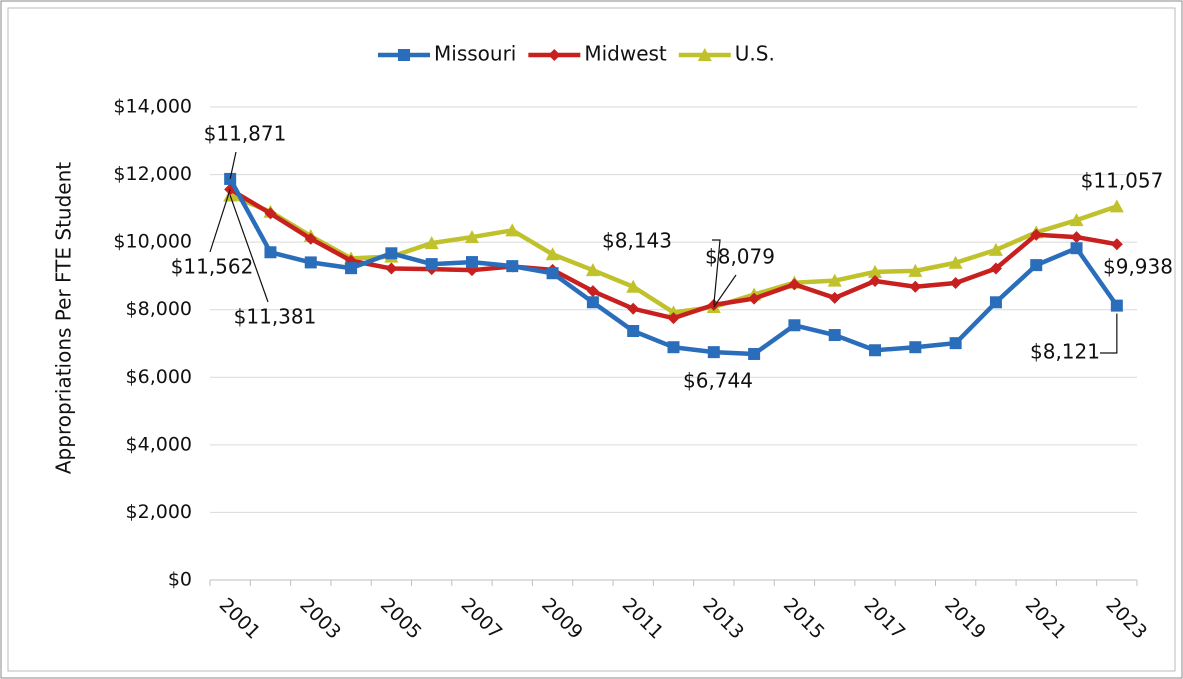  Describe the element at coordinates (152, 242) in the screenshot. I see `y-tick-label: $10,000` at that location.